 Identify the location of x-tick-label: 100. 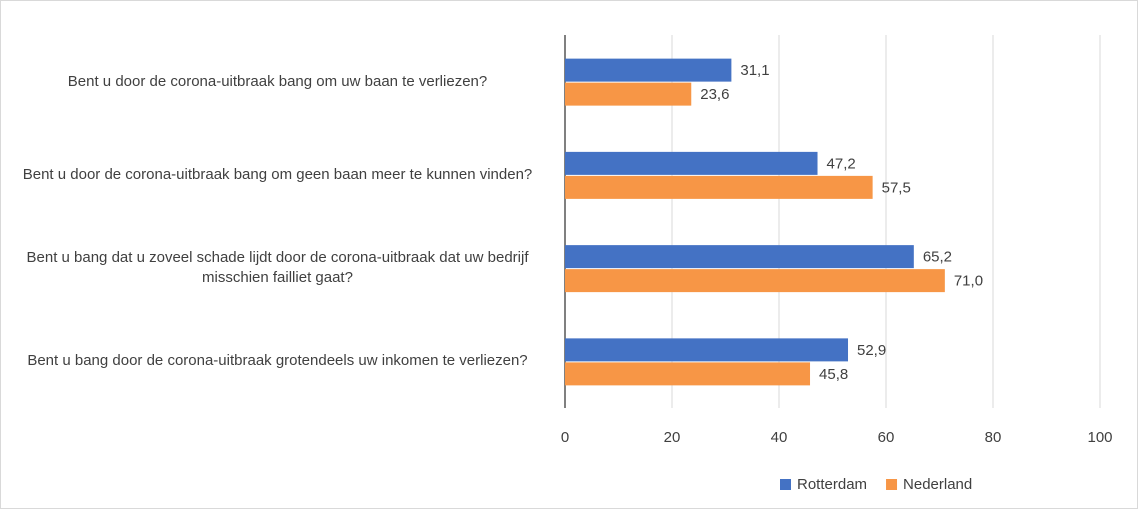
(1099, 437).